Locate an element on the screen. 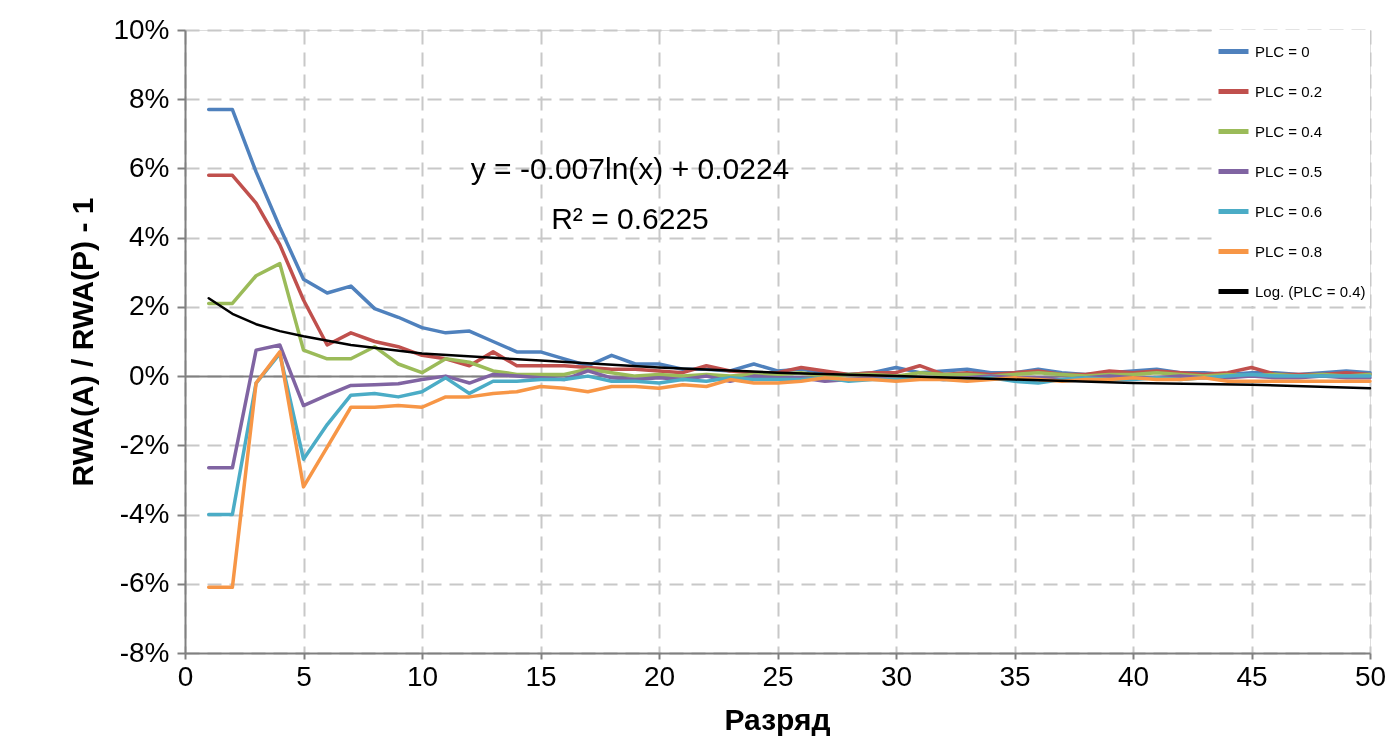 The height and width of the screenshot is (745, 1396). y-tick-label: -6% is located at coordinates (144, 583).